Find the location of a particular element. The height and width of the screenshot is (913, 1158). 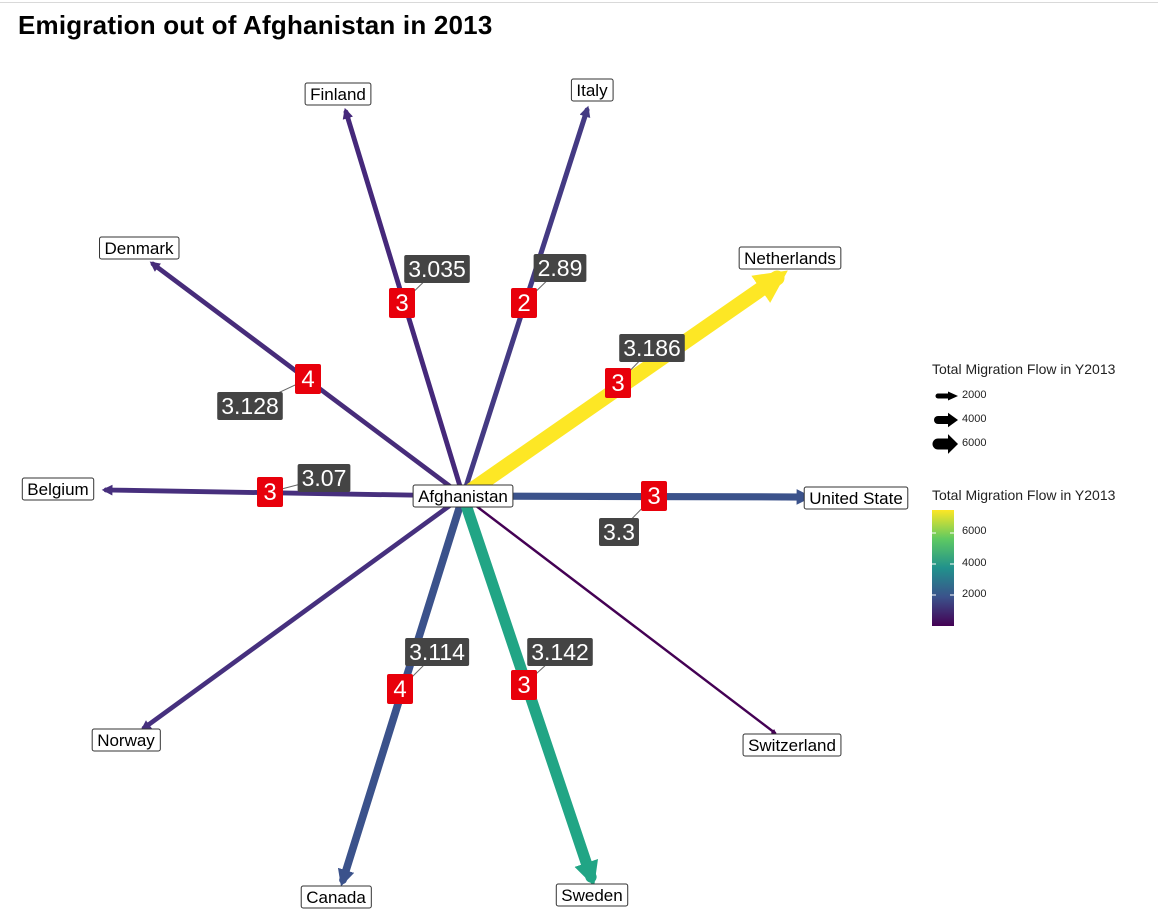

node-label-text: Norway is located at coordinates (126, 740).